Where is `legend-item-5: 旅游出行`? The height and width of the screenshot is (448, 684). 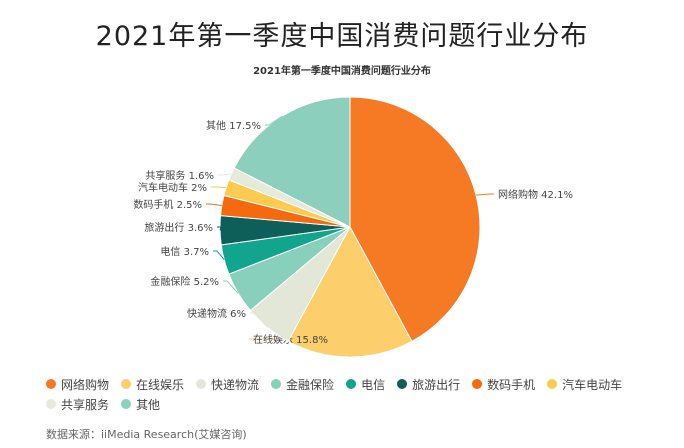
legend-item-5: 旅游出行 is located at coordinates (428, 384).